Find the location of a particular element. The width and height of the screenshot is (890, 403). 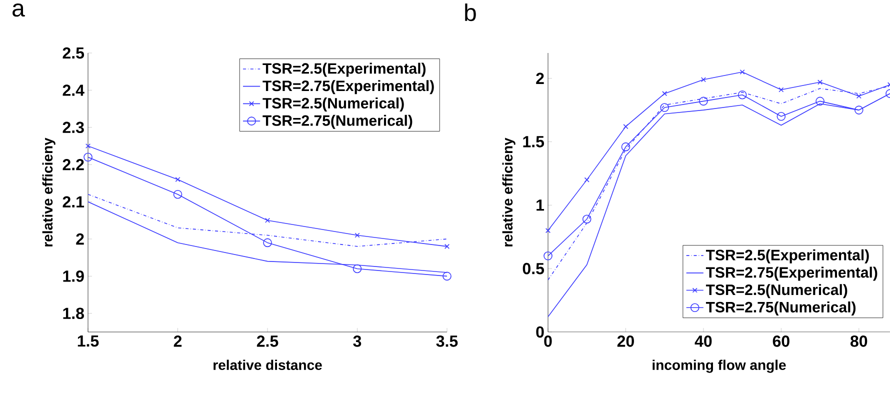

y-tick-label: 2.4 is located at coordinates (73, 90).